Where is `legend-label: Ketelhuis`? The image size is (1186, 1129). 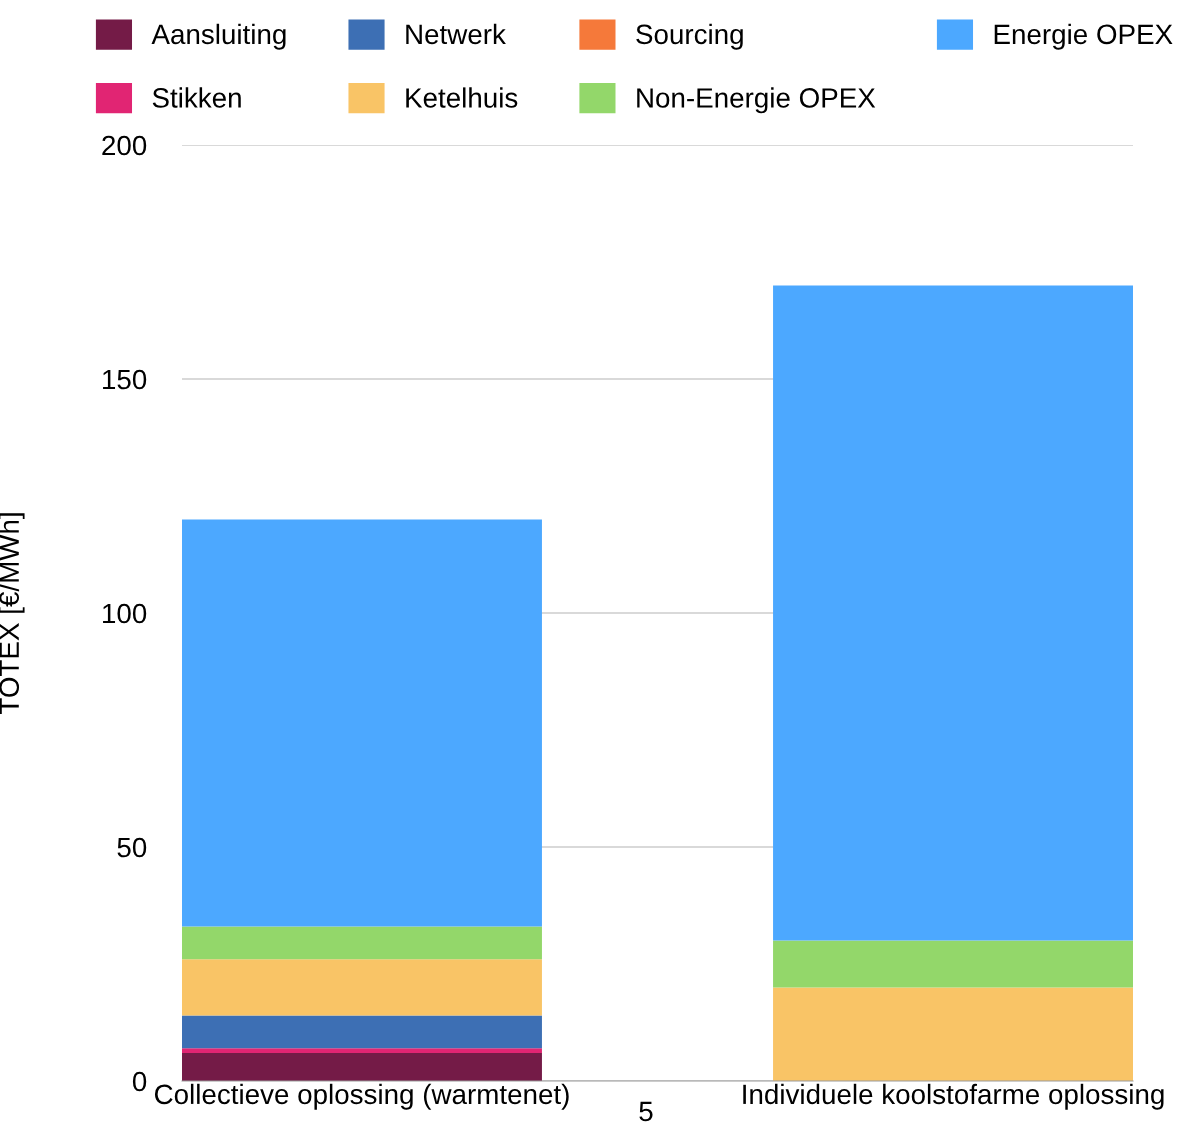
legend-label: Ketelhuis is located at coordinates (462, 97).